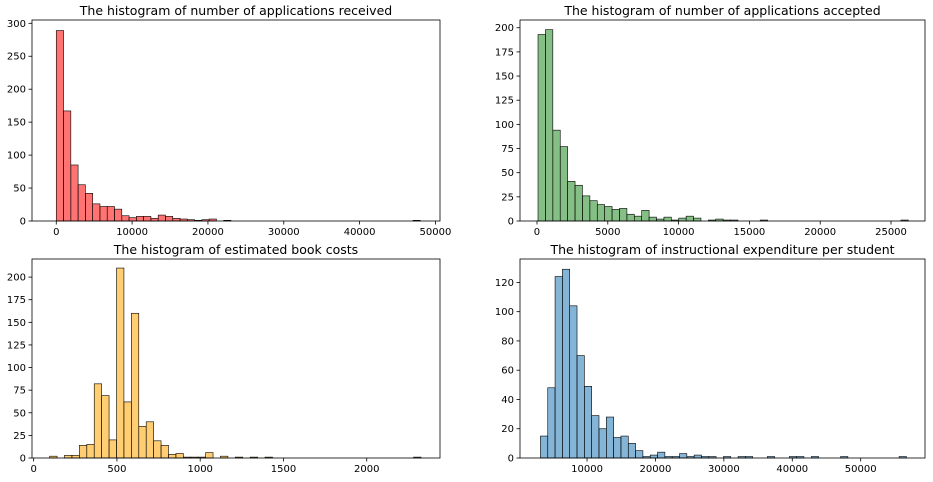 This screenshot has width=933, height=482. I want to click on x-tick-label: 1500, so click(283, 469).